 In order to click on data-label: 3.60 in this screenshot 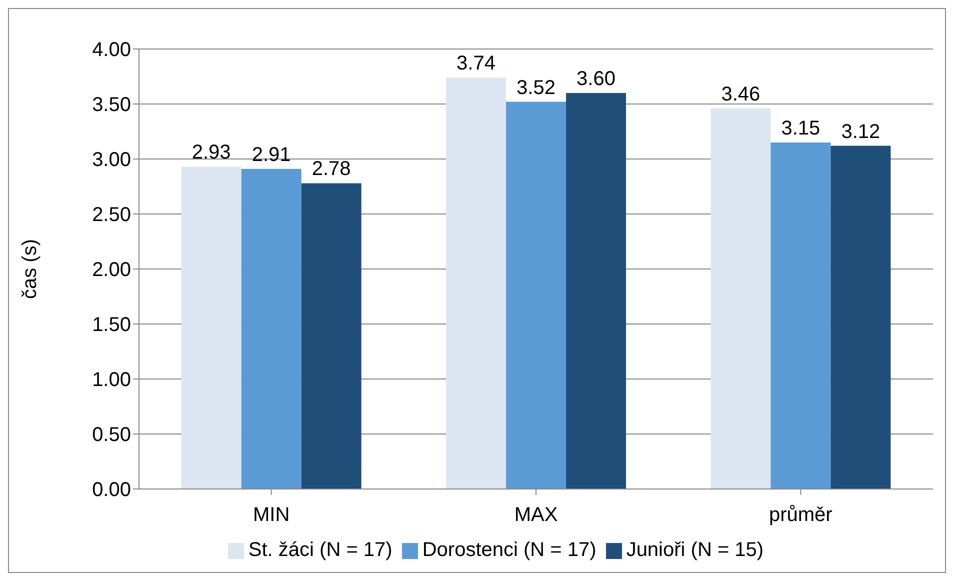, I will do `click(596, 79)`.